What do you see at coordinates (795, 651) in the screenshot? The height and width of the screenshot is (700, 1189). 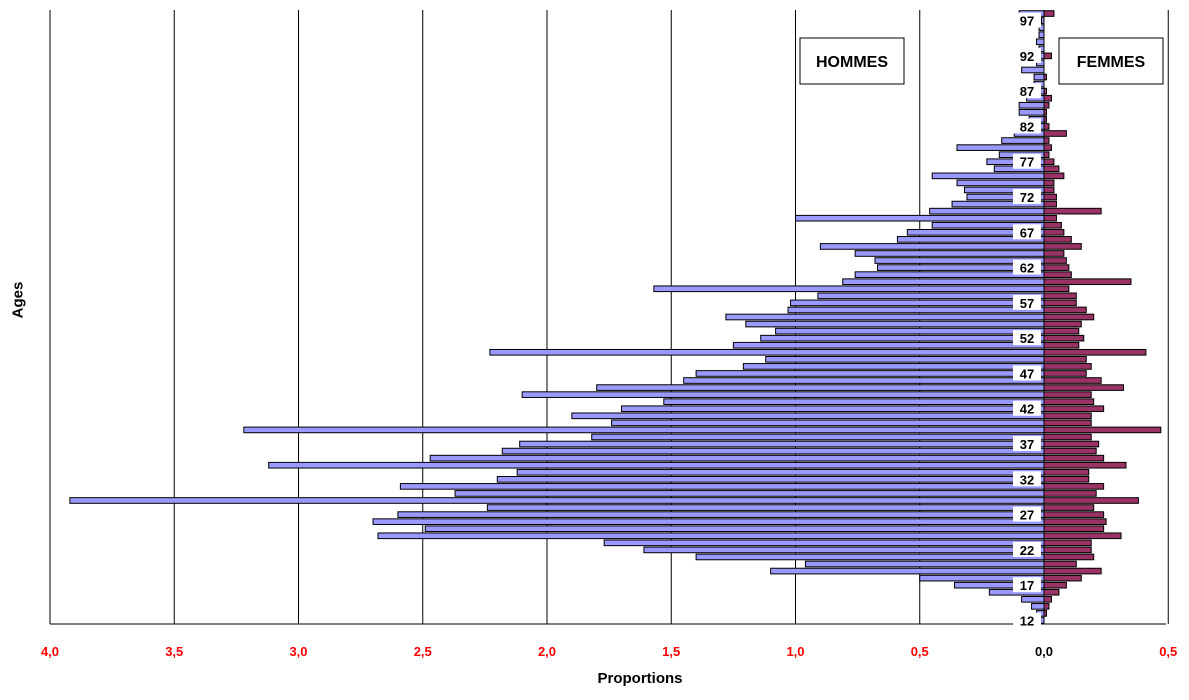 I see `x-tick-label: 1,0` at bounding box center [795, 651].